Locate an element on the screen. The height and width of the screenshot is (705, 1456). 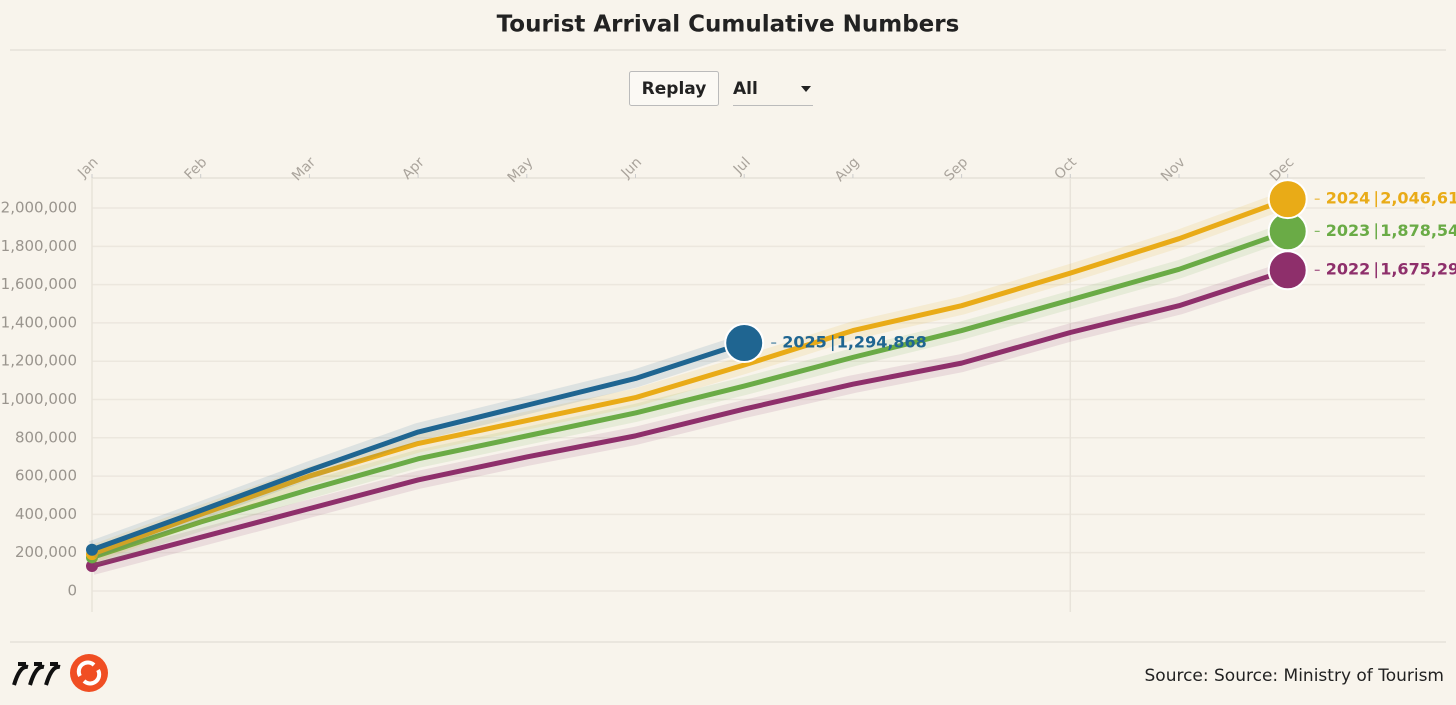
y-tick-label: 400,000 is located at coordinates (46, 514).